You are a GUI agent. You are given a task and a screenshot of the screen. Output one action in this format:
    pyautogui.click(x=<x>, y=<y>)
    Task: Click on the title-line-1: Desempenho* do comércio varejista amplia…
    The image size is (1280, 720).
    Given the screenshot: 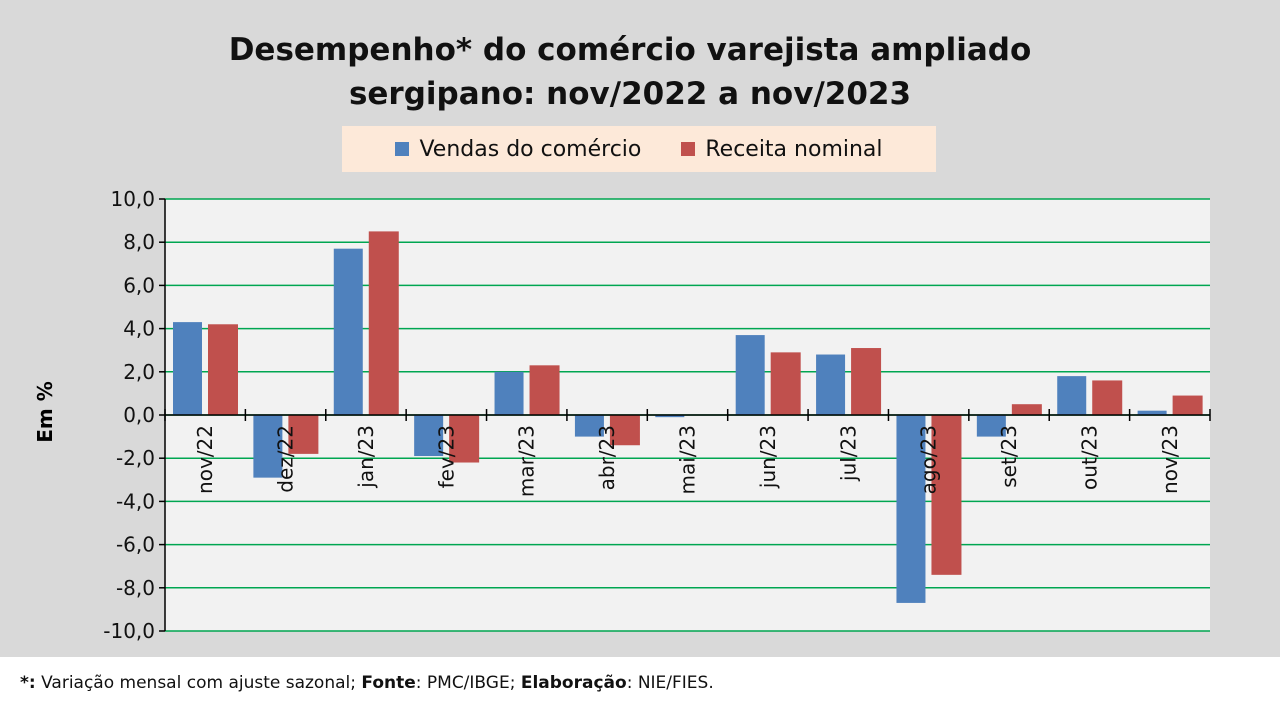 What is the action you would take?
    pyautogui.click(x=630, y=50)
    